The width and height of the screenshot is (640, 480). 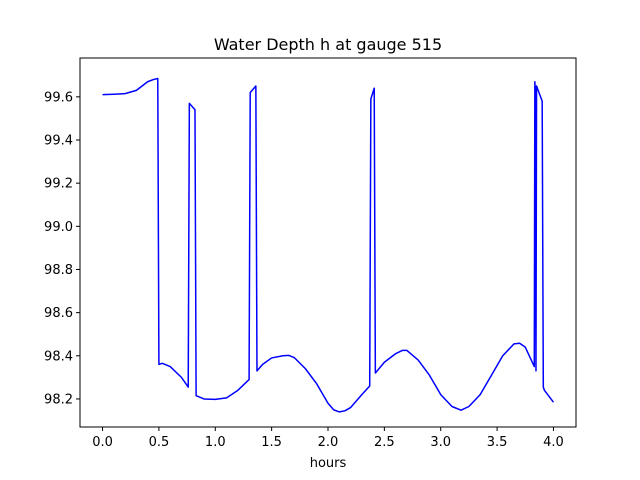 What do you see at coordinates (271, 442) in the screenshot?
I see `x-tick-label: 1.5` at bounding box center [271, 442].